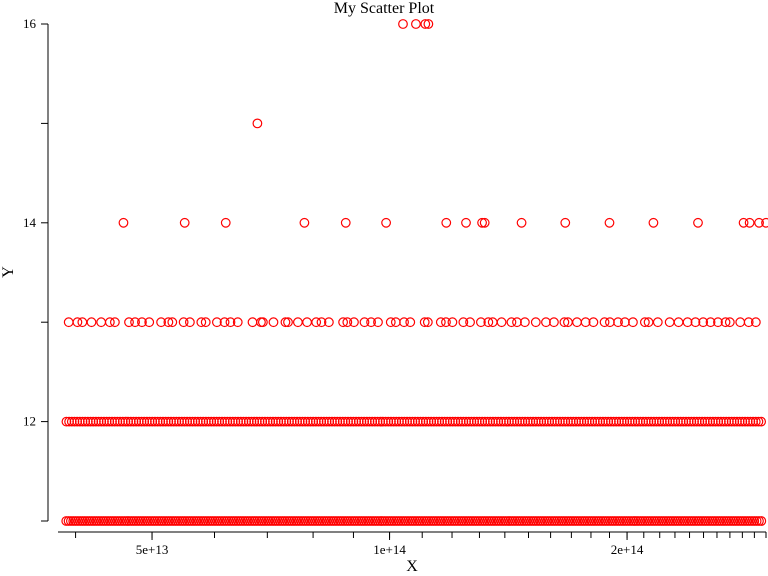 This screenshot has width=768, height=576. What do you see at coordinates (384, 8) in the screenshot?
I see `chart-title: My Scatter Plot` at bounding box center [384, 8].